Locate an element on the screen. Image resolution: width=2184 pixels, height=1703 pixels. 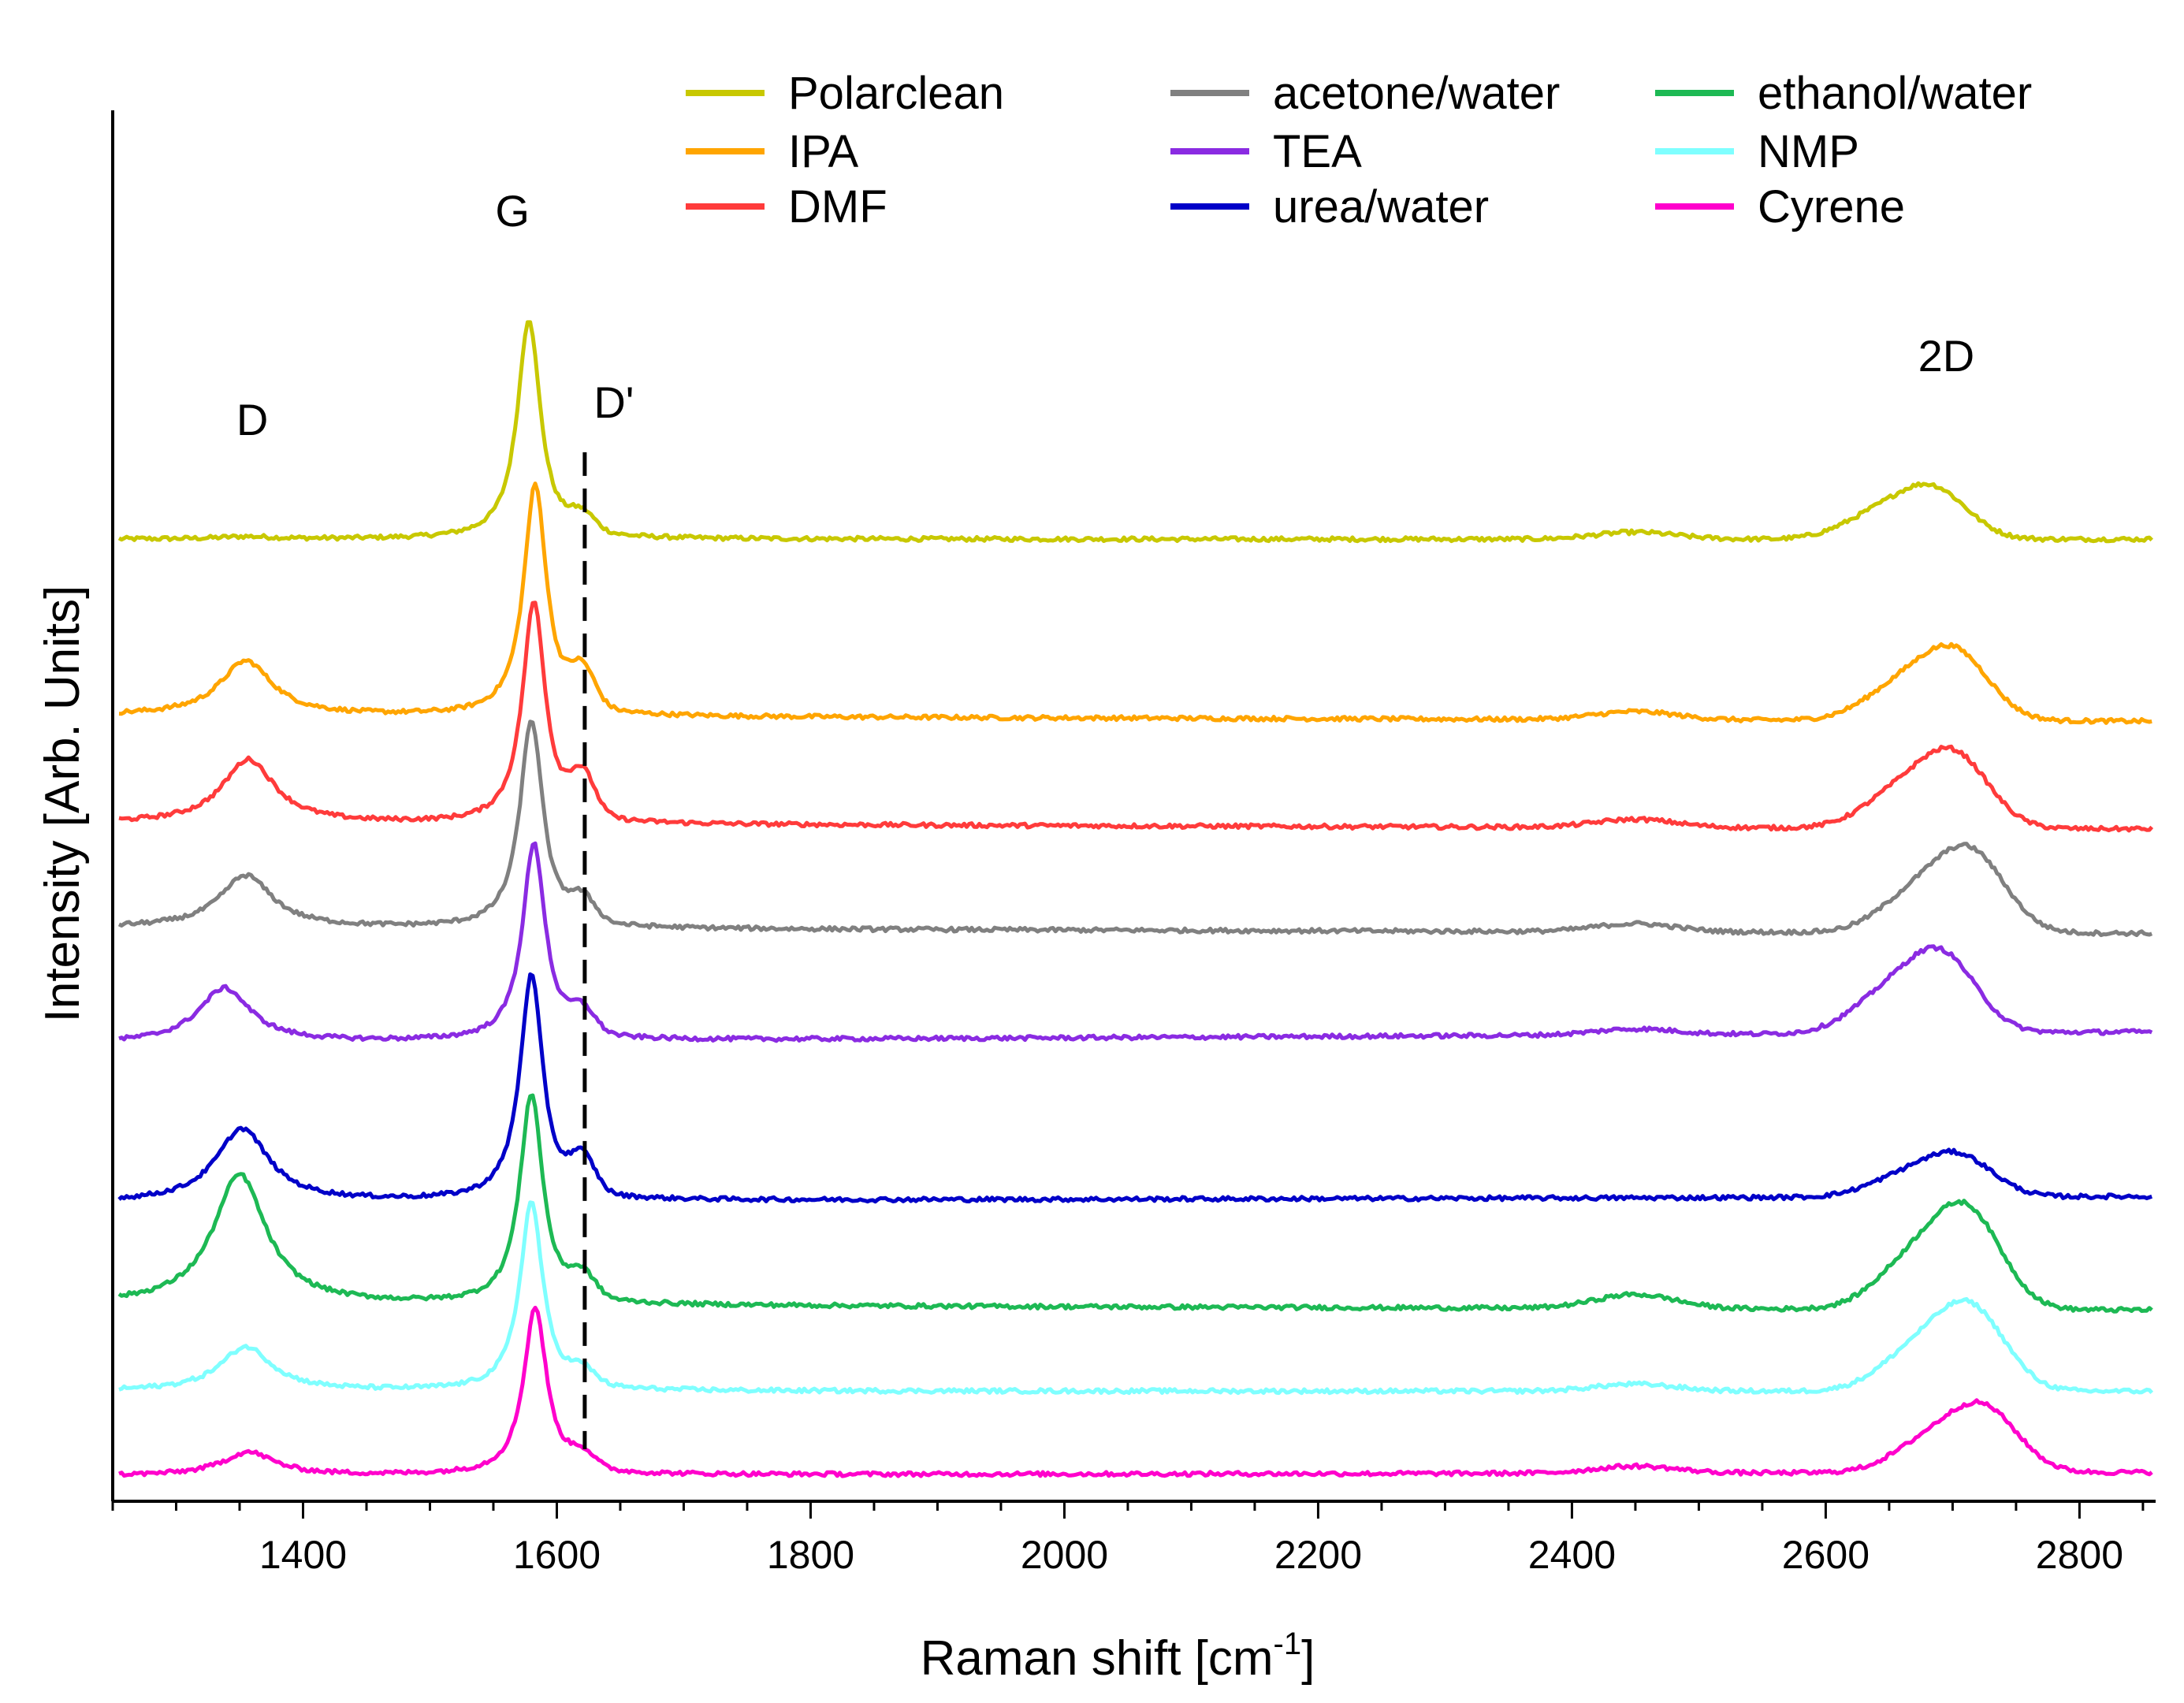
x-tick-label: 2000 is located at coordinates (1064, 1555).